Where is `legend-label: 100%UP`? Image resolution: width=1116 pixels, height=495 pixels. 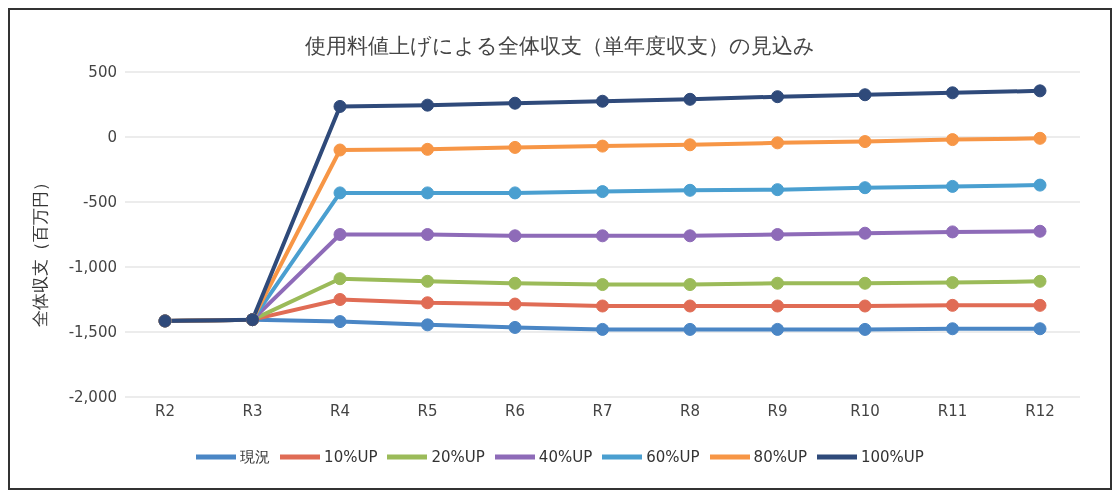 legend-label: 100%UP is located at coordinates (892, 456).